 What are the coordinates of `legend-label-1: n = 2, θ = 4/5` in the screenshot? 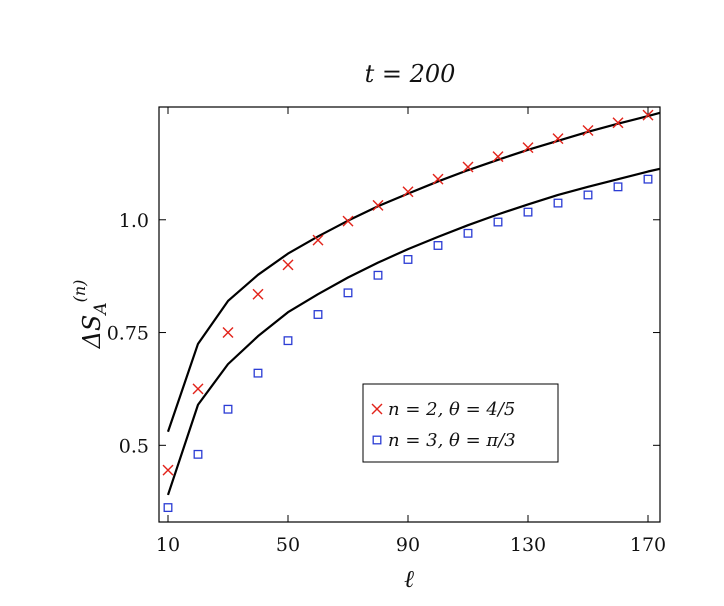 It's located at (451, 409).